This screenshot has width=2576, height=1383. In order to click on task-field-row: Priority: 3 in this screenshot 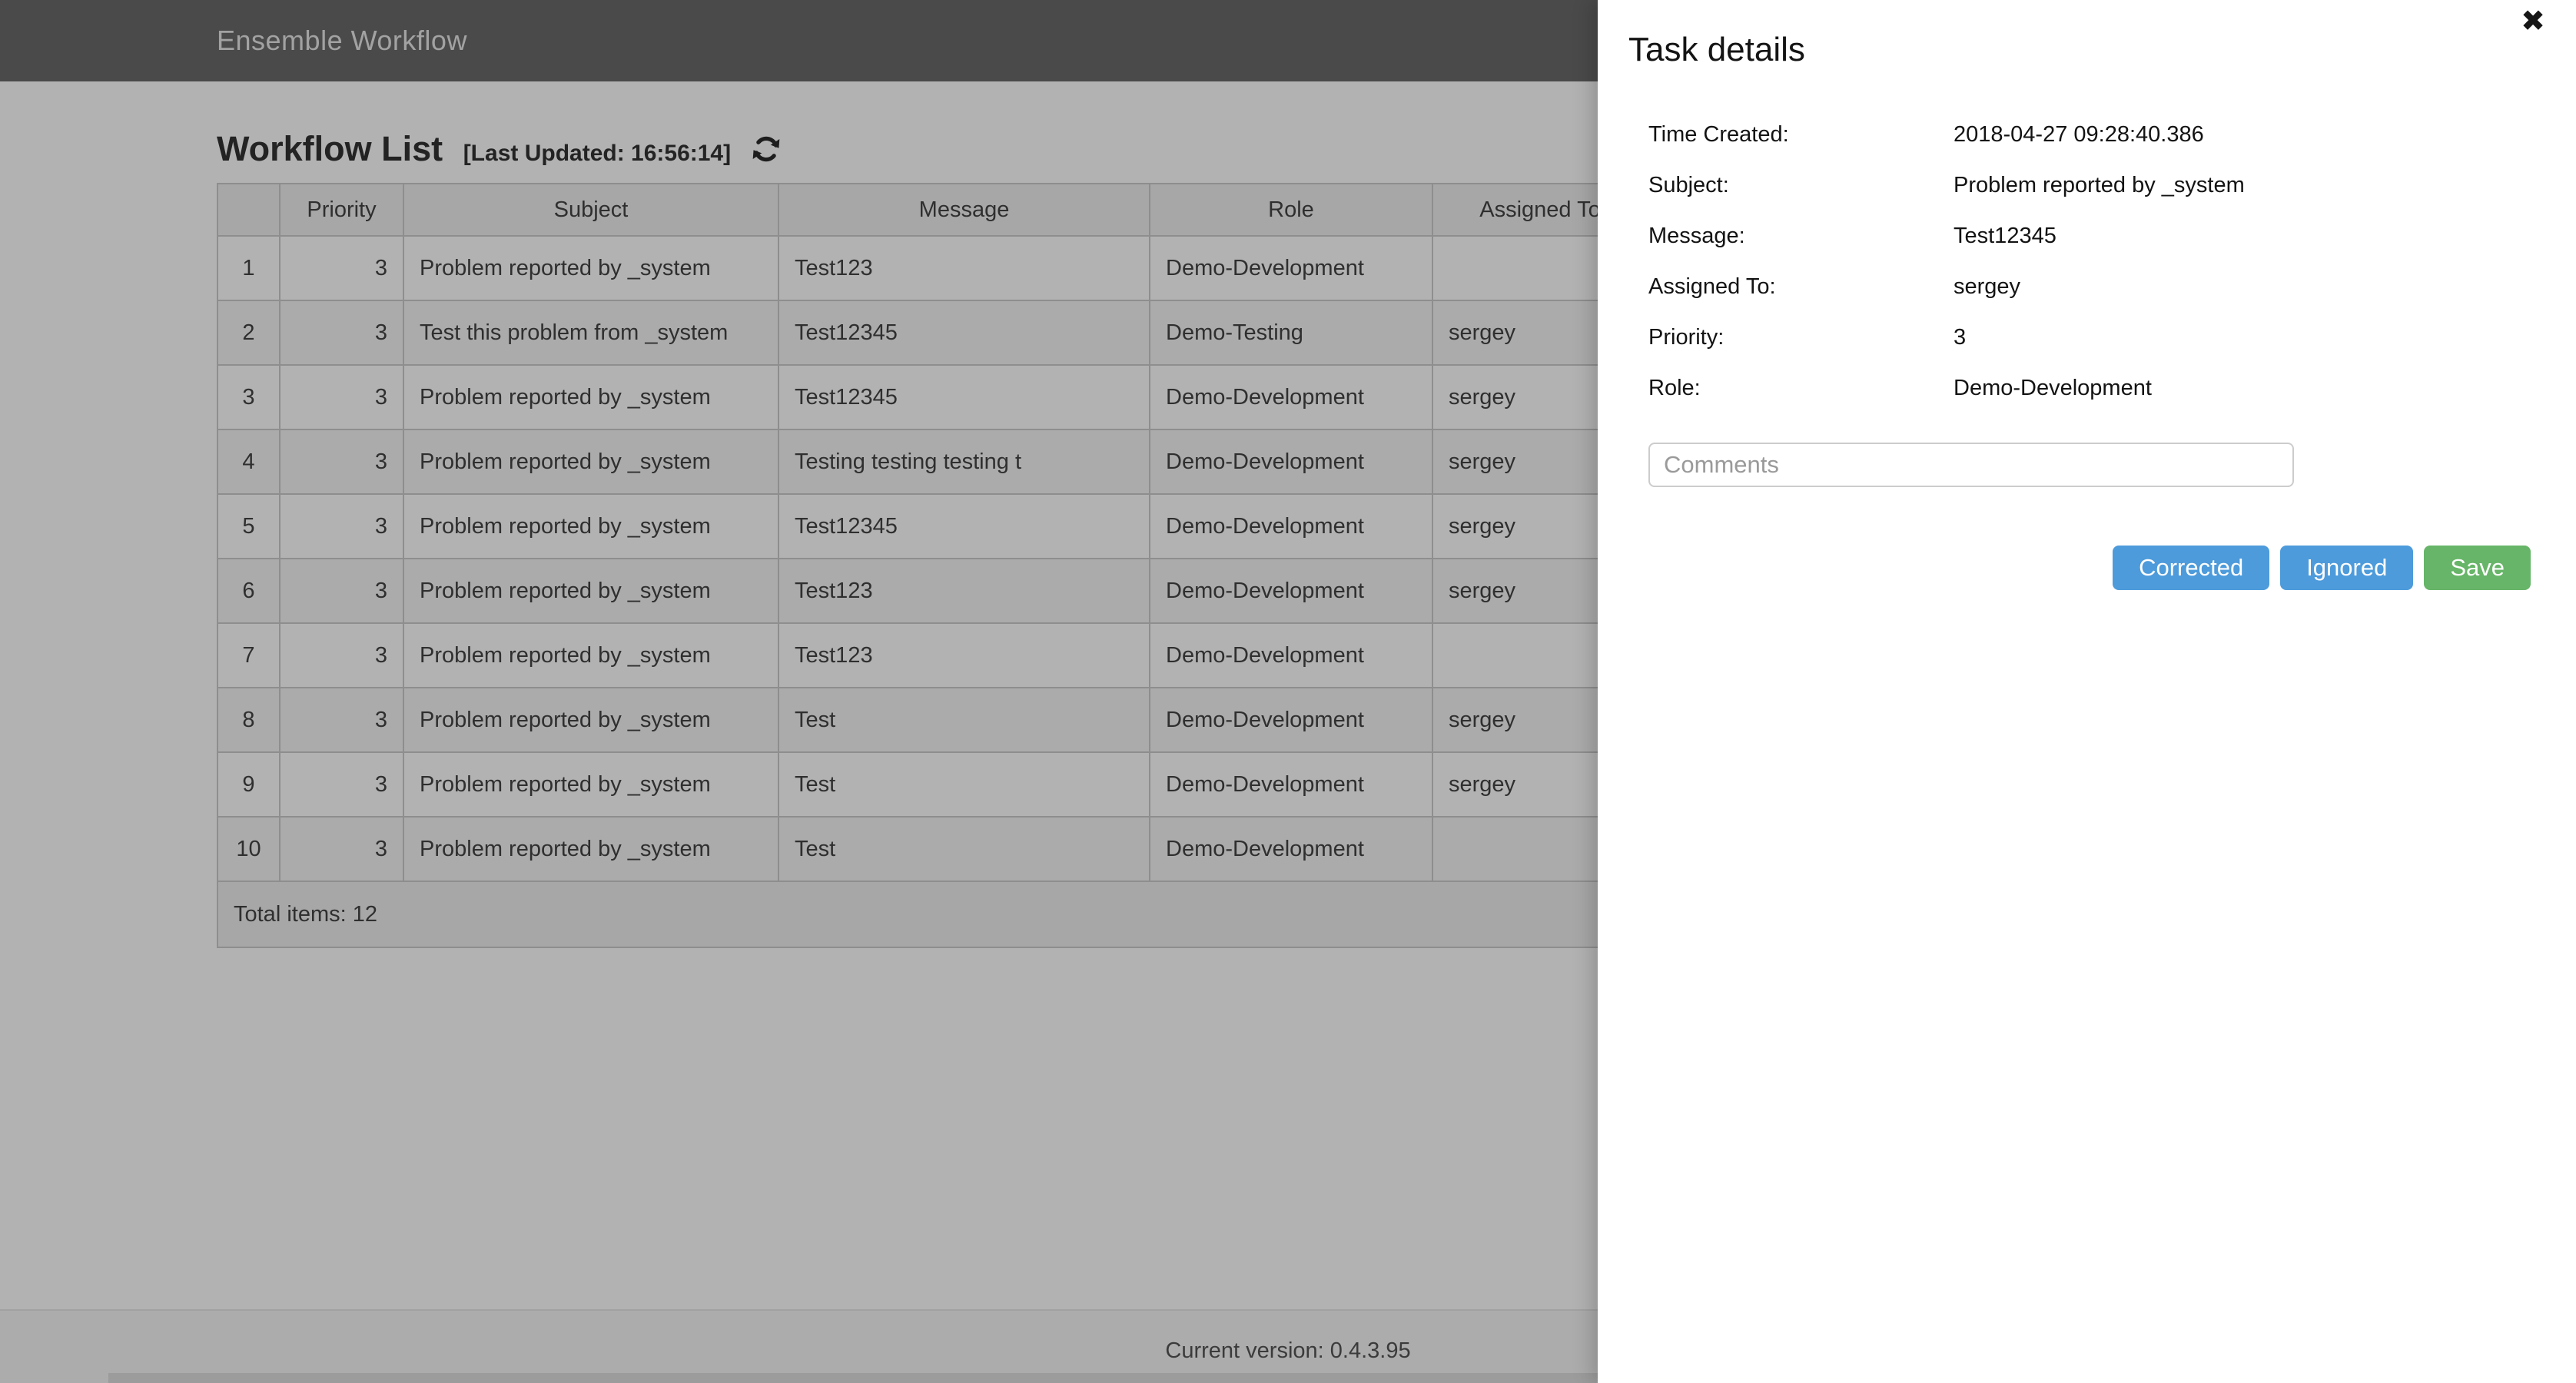, I will do `click(2096, 337)`.